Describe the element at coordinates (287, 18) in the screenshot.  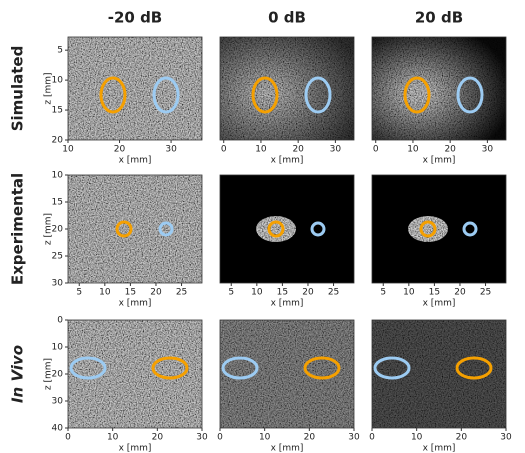
I see `column-header: 0 dB` at that location.